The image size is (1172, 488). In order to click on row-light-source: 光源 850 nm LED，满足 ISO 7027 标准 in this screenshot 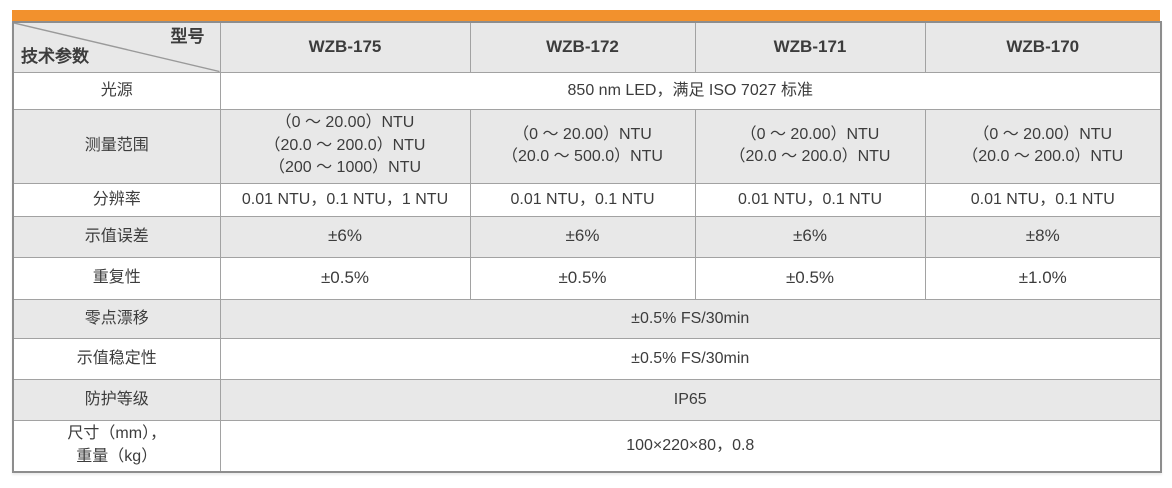, I will do `click(587, 90)`.